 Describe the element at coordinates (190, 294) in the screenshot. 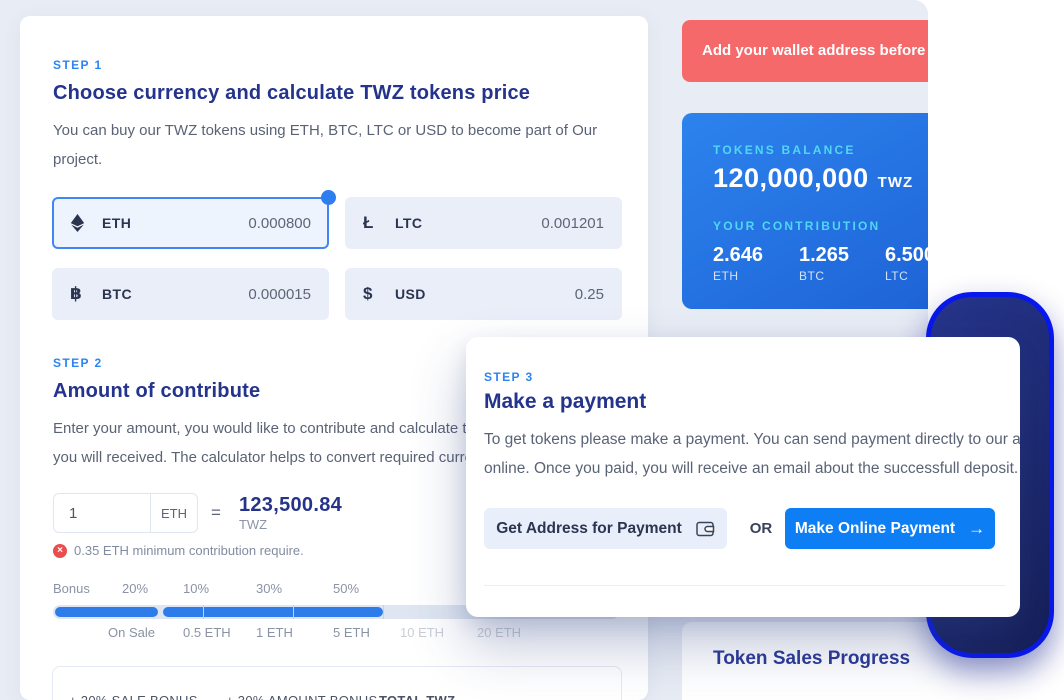

I see `currency-option-btc: ฿ BTC 0.000015` at that location.